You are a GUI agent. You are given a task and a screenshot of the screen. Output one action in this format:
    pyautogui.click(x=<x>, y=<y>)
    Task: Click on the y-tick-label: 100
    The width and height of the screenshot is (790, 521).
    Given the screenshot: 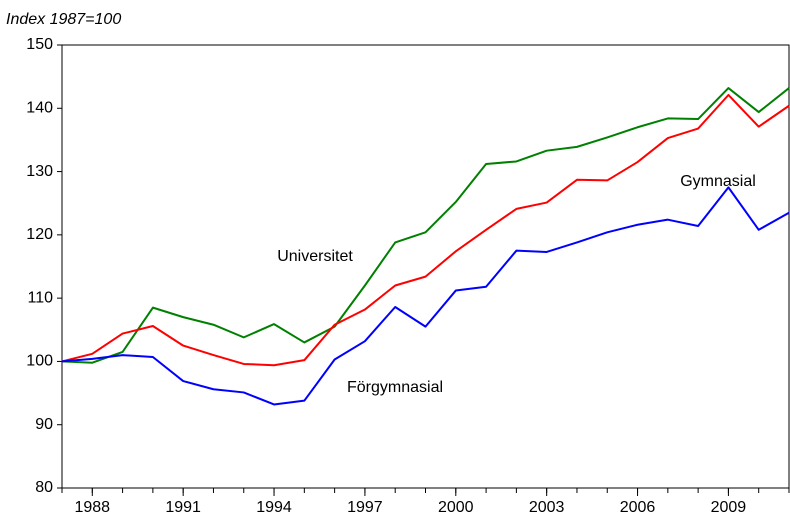 What is the action you would take?
    pyautogui.click(x=39, y=361)
    